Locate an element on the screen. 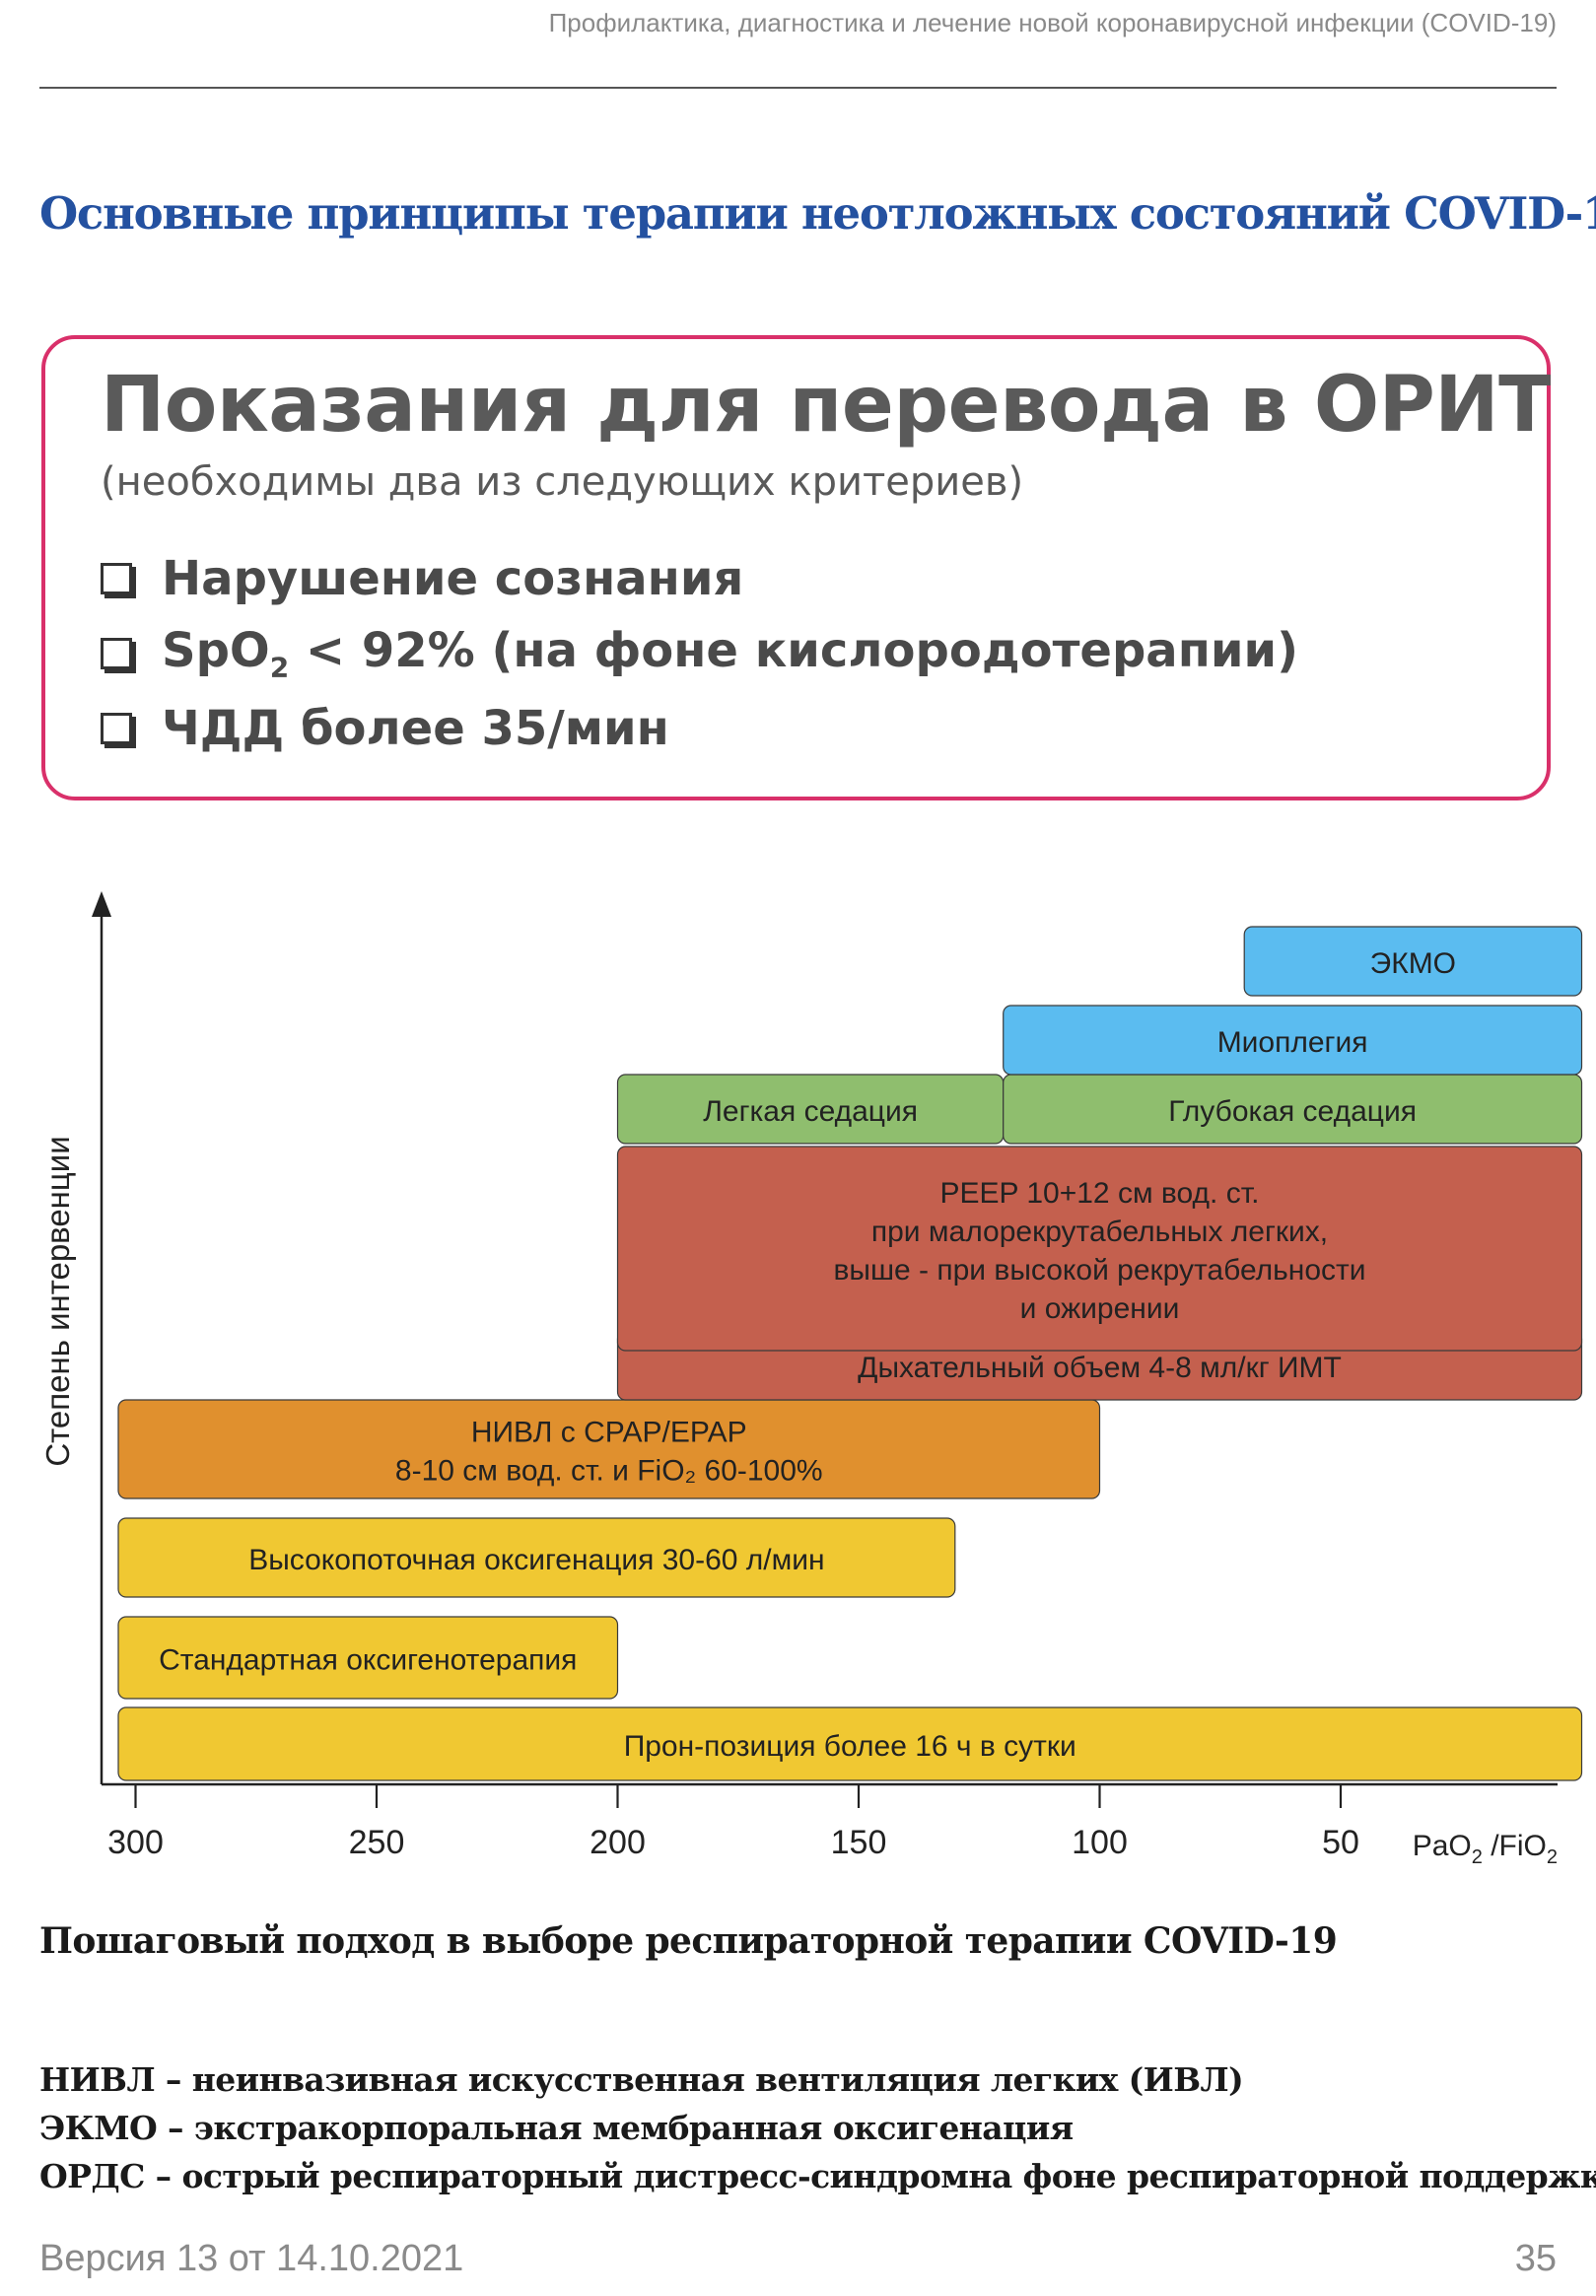 Image resolution: width=1596 pixels, height=2296 pixels. chart-bar: Высокопоточная оксигенация 30-60 л/мин is located at coordinates (536, 1557).